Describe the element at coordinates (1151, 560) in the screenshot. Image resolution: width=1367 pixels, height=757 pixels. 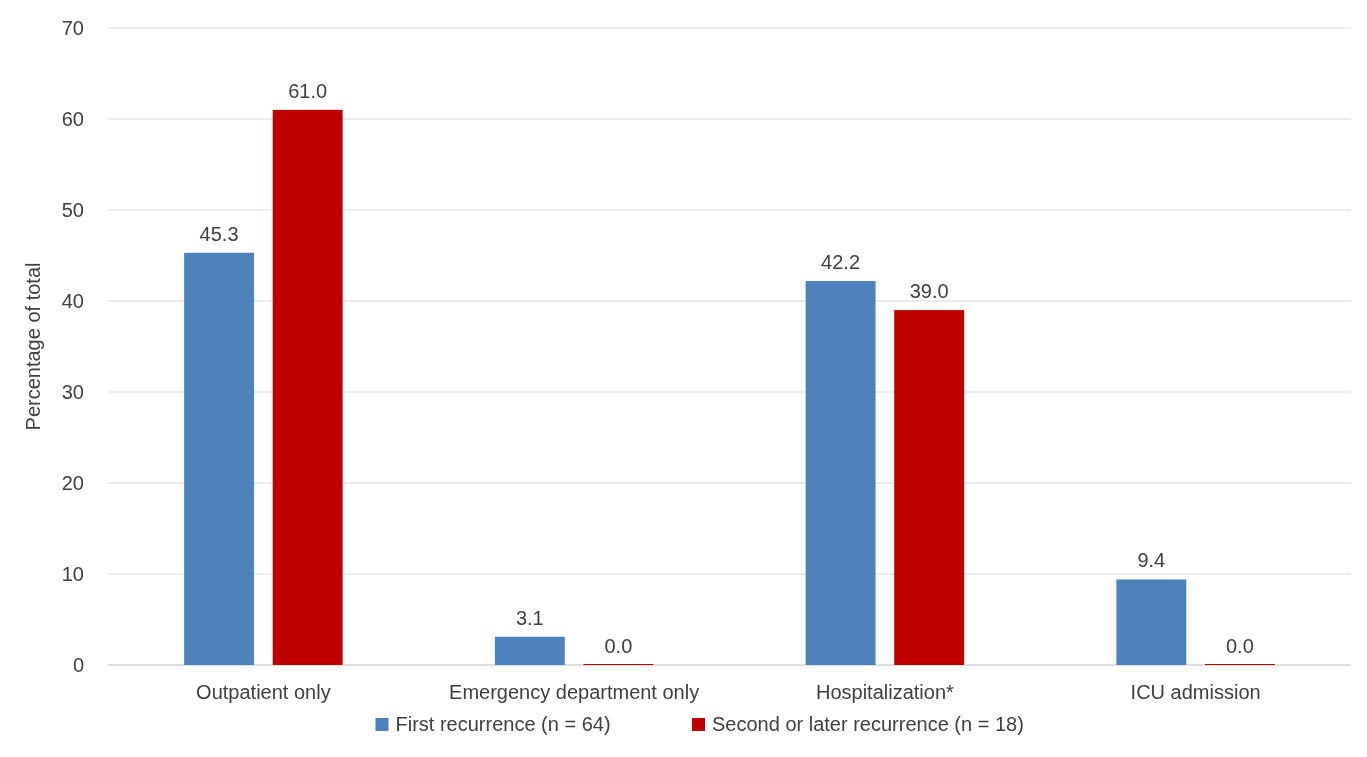
I see `data-label: 9.4` at that location.